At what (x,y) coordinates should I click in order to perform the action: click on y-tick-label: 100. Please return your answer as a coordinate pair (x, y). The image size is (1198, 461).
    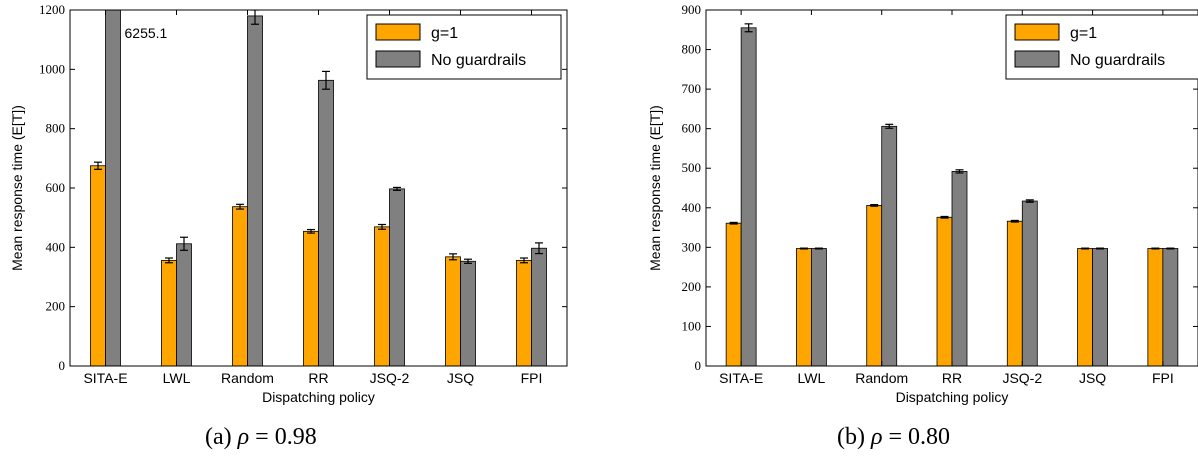
    Looking at the image, I should click on (692, 325).